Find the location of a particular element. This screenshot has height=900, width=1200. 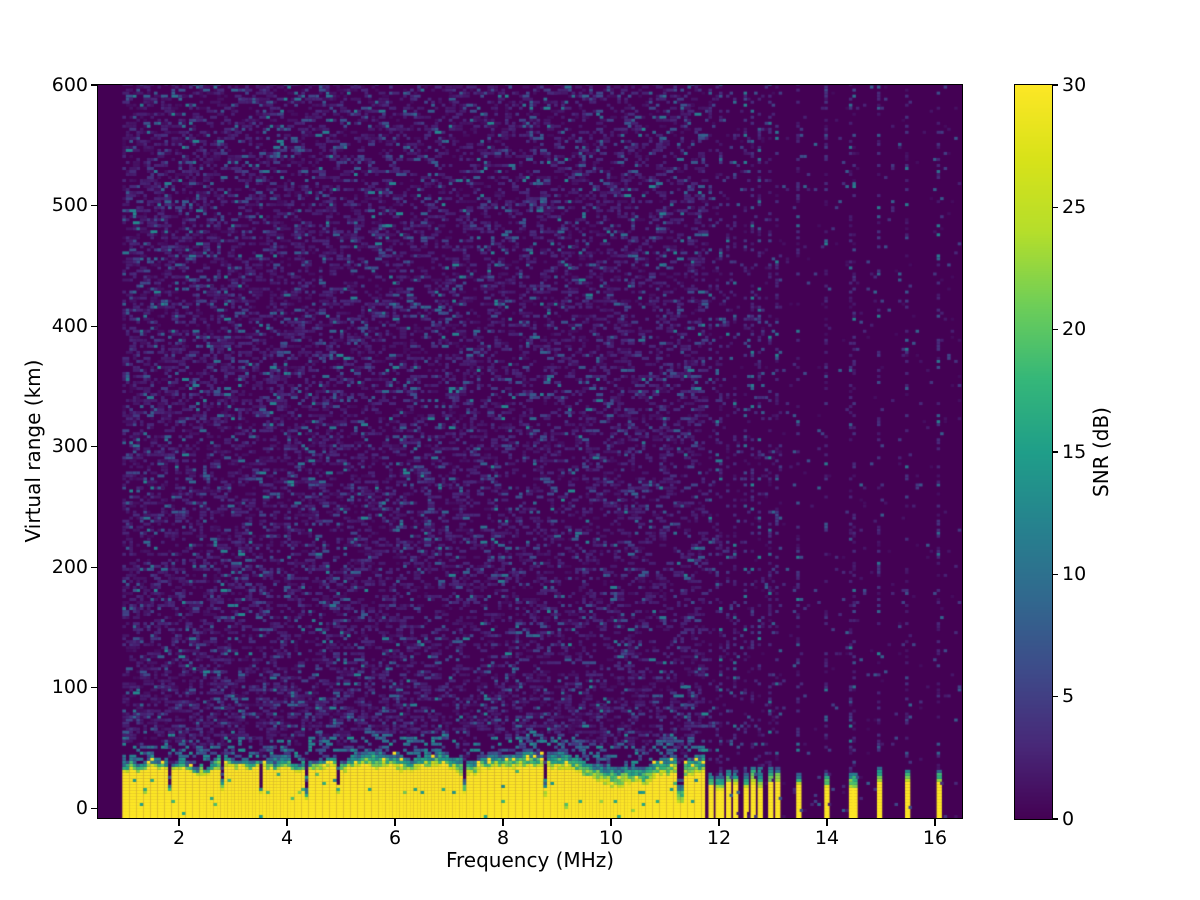

y-tick-label: 600 is located at coordinates (69, 84).